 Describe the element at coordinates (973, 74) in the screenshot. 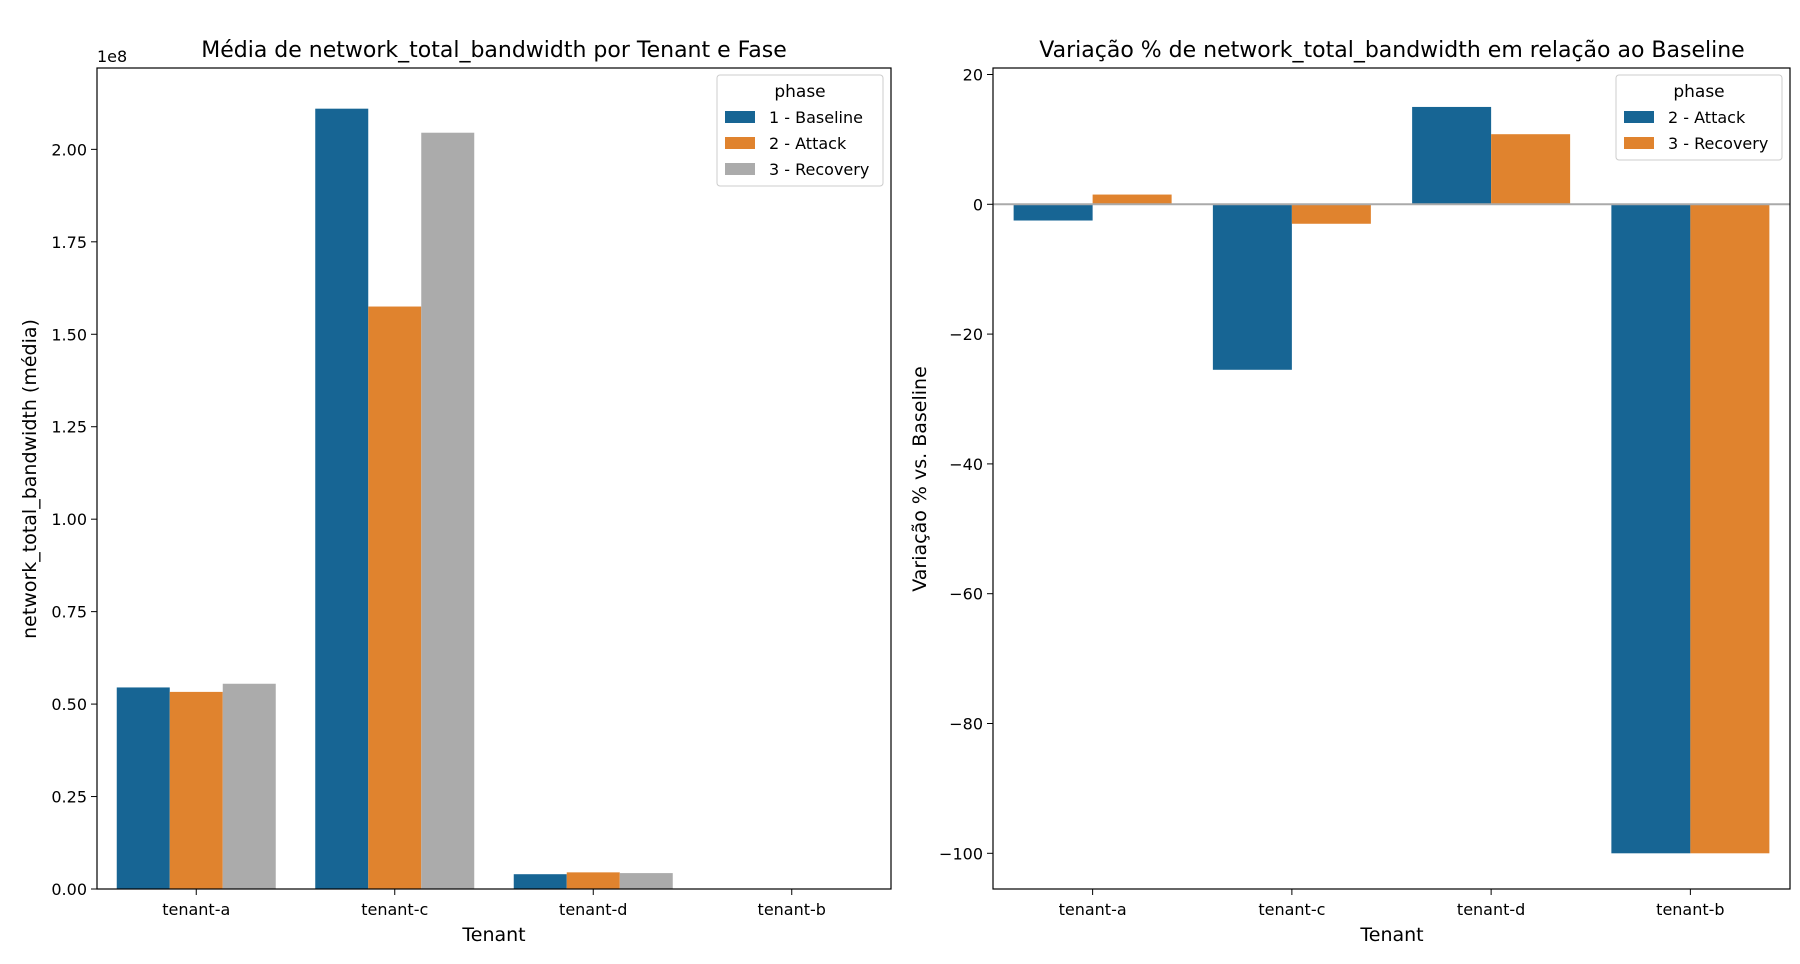

I see `y-tick-label: 20` at that location.